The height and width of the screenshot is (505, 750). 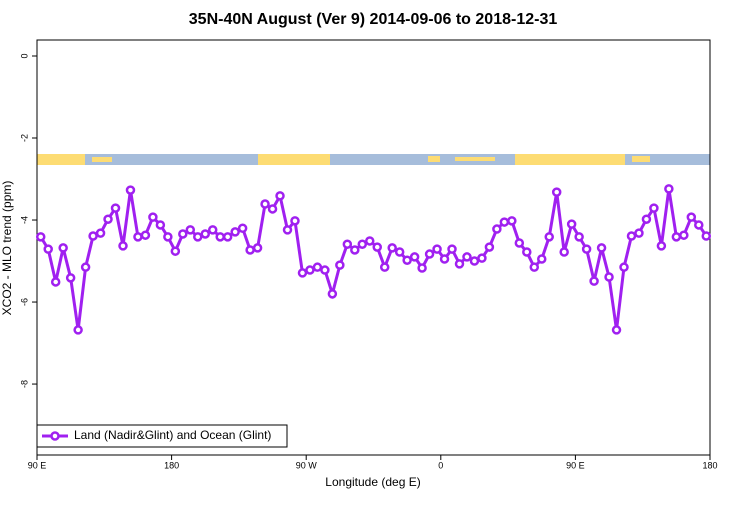 What do you see at coordinates (24, 220) in the screenshot?
I see `y-tick-label: -4` at bounding box center [24, 220].